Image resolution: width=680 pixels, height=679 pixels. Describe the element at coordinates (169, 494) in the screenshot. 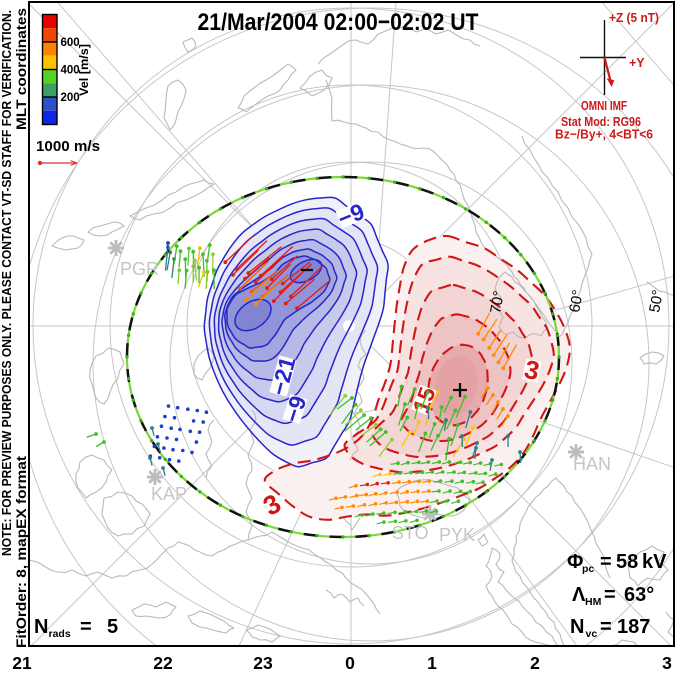

I see `svg-text: KAP` at that location.